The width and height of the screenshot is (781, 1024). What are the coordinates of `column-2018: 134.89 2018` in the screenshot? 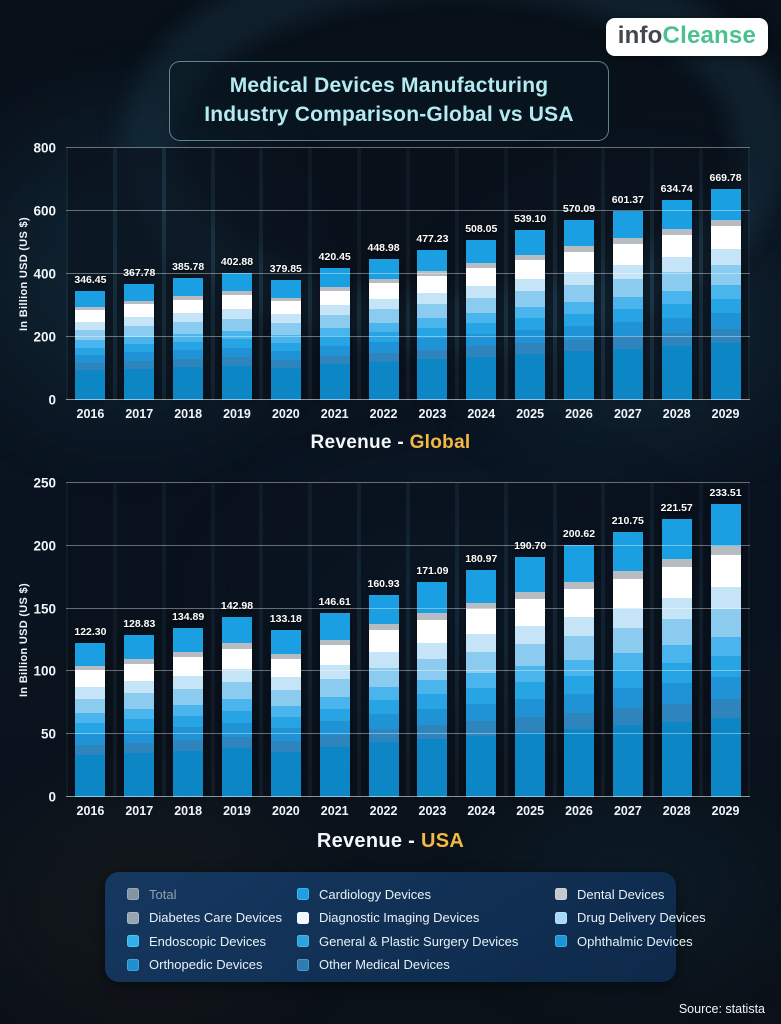 It's located at (188, 650).